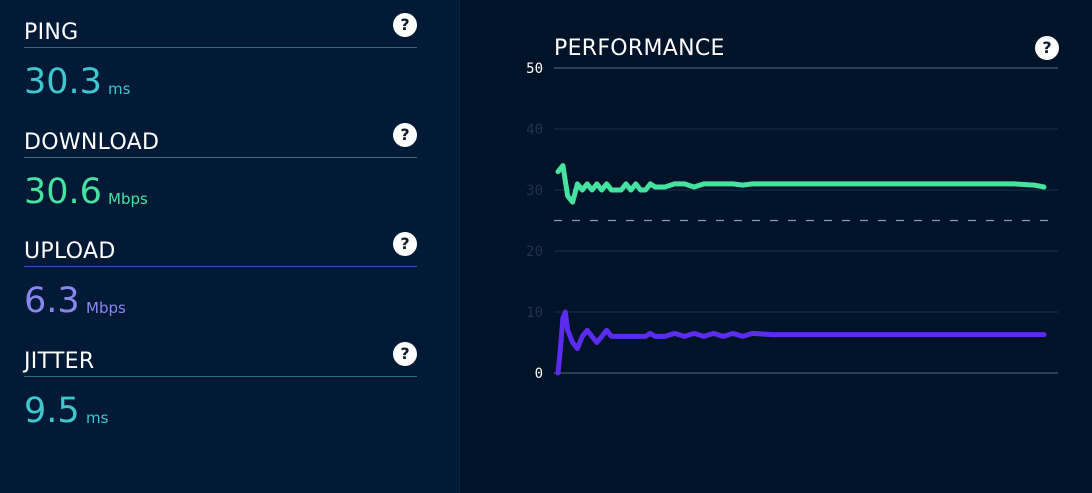  I want to click on upload-help-icon: ?, so click(405, 244).